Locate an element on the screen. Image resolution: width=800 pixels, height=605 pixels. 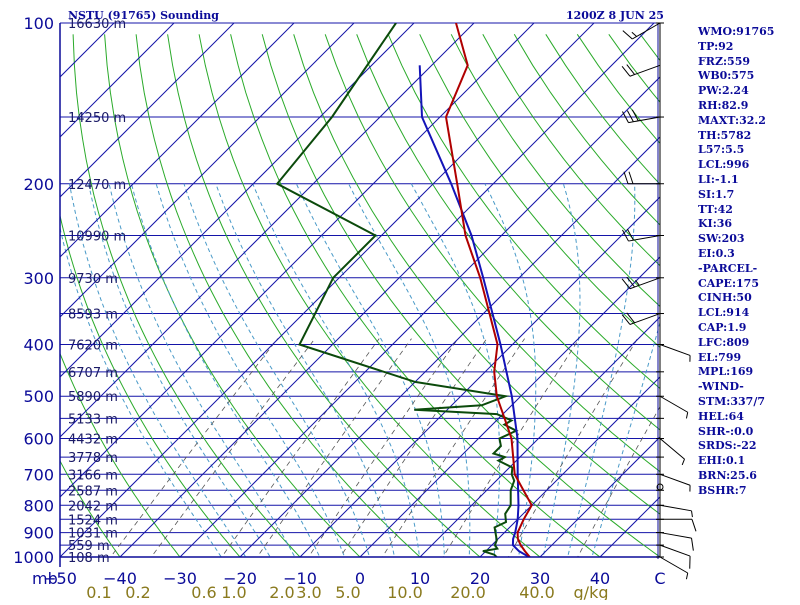
index-item: BRN:25.6 is located at coordinates (736, 476).